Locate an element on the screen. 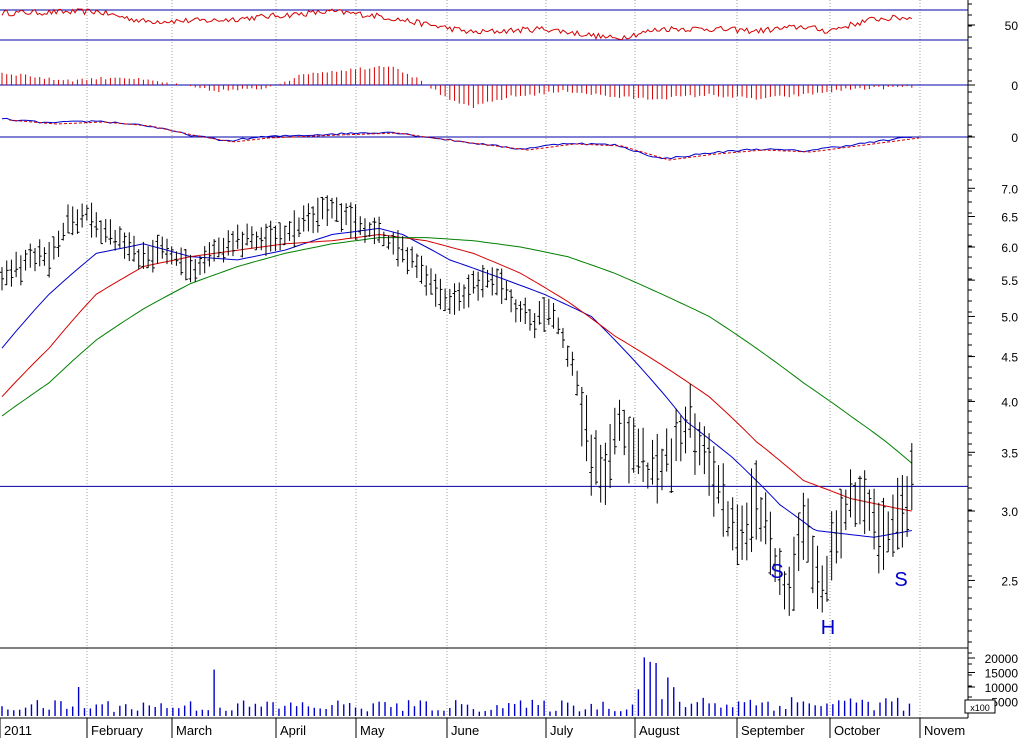 This screenshot has width=1021, height=738. volume-axis-label: 5000 is located at coordinates (1004, 703).